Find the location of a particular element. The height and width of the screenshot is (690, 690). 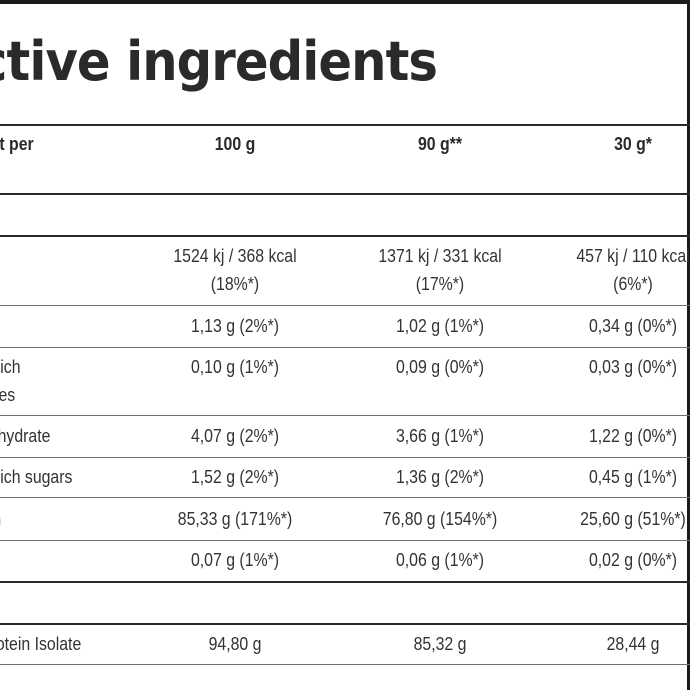

header-col-100g: 100 g is located at coordinates (235, 144).